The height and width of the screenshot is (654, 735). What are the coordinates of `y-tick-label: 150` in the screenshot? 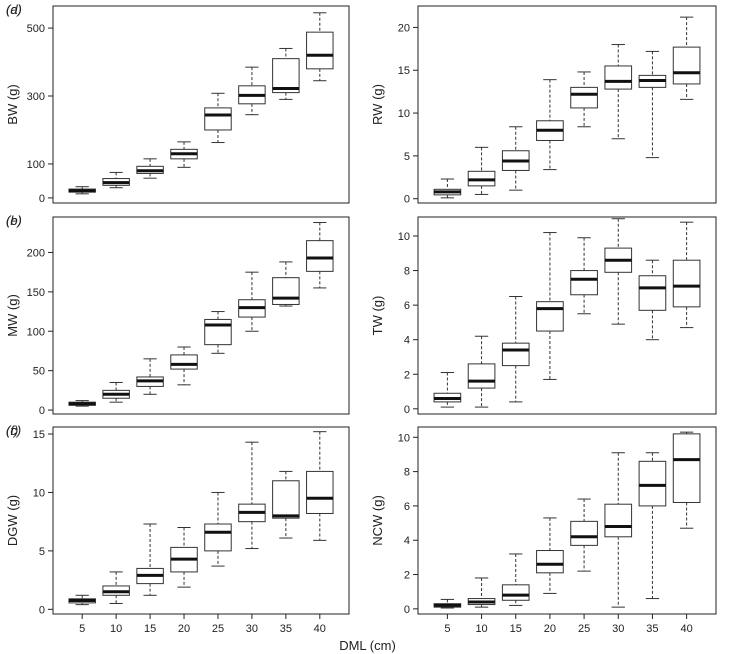 It's located at (36, 293).